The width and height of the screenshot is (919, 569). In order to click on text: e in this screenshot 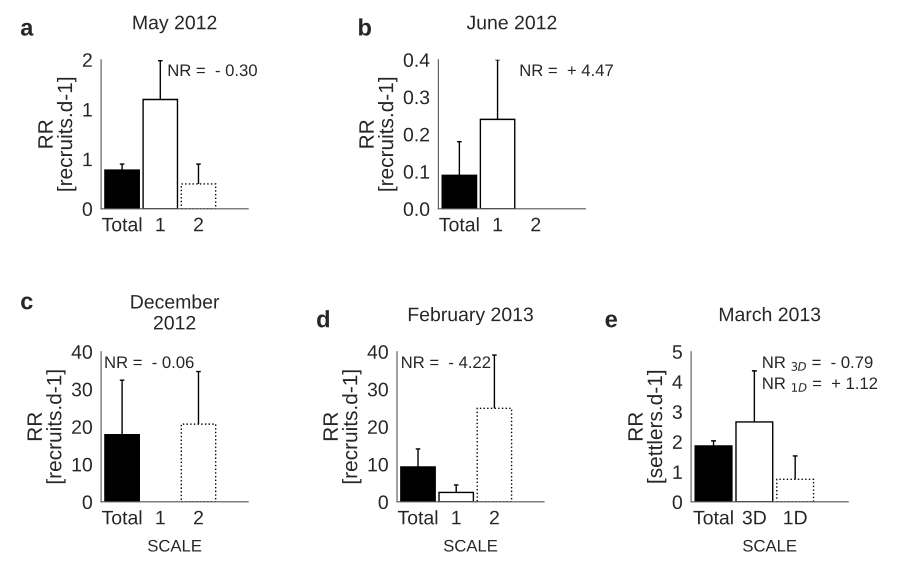, I will do `click(611, 321)`.